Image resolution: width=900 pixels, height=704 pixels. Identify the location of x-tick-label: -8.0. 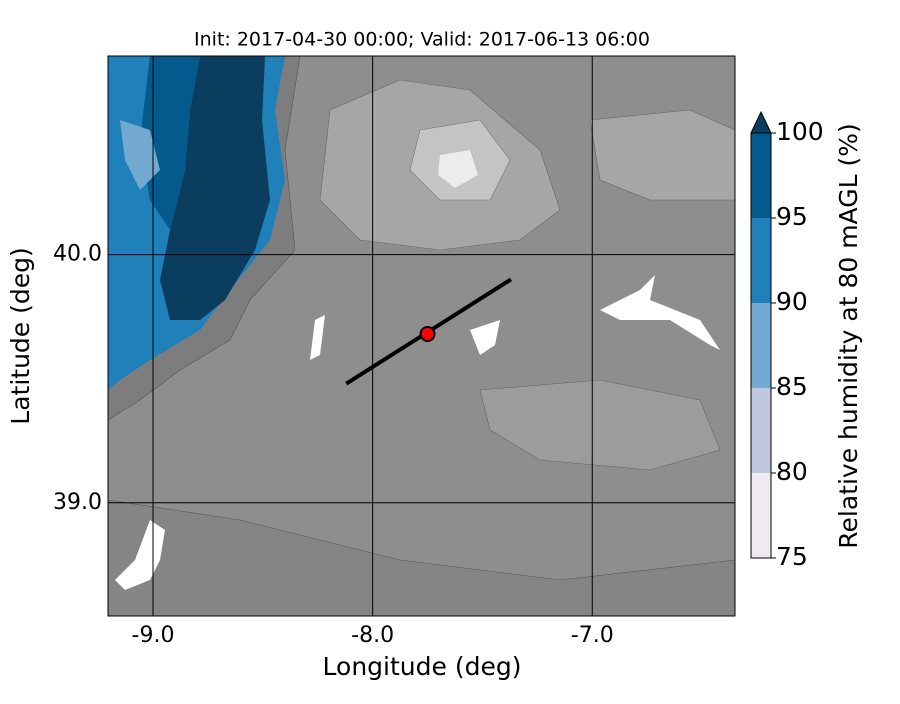
(372, 635).